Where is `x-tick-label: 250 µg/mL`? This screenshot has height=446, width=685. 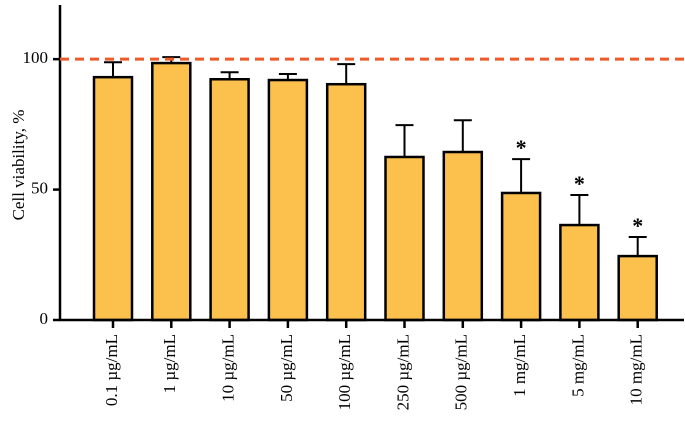
x-tick-label: 250 µg/mL is located at coordinates (402, 372).